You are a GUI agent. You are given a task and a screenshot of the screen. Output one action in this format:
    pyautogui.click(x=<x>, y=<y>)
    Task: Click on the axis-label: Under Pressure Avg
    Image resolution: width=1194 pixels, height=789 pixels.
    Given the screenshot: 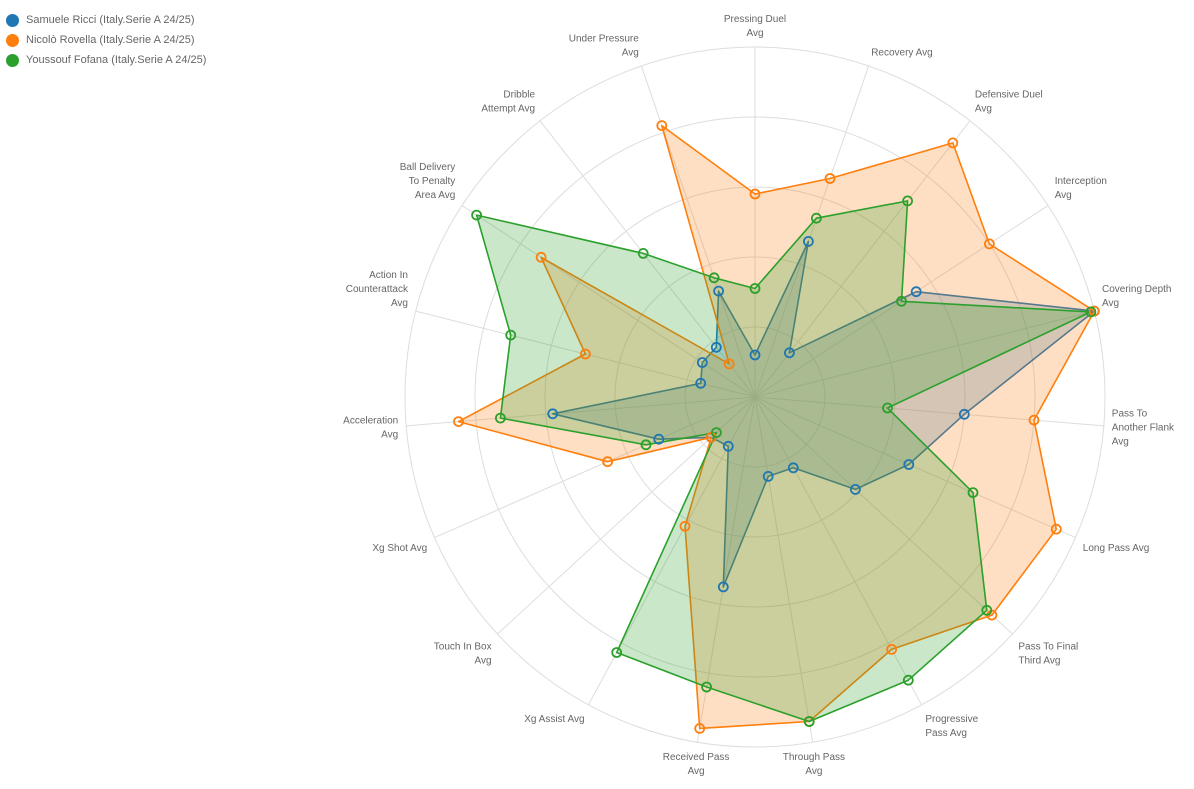 What is the action you would take?
    pyautogui.click(x=604, y=45)
    